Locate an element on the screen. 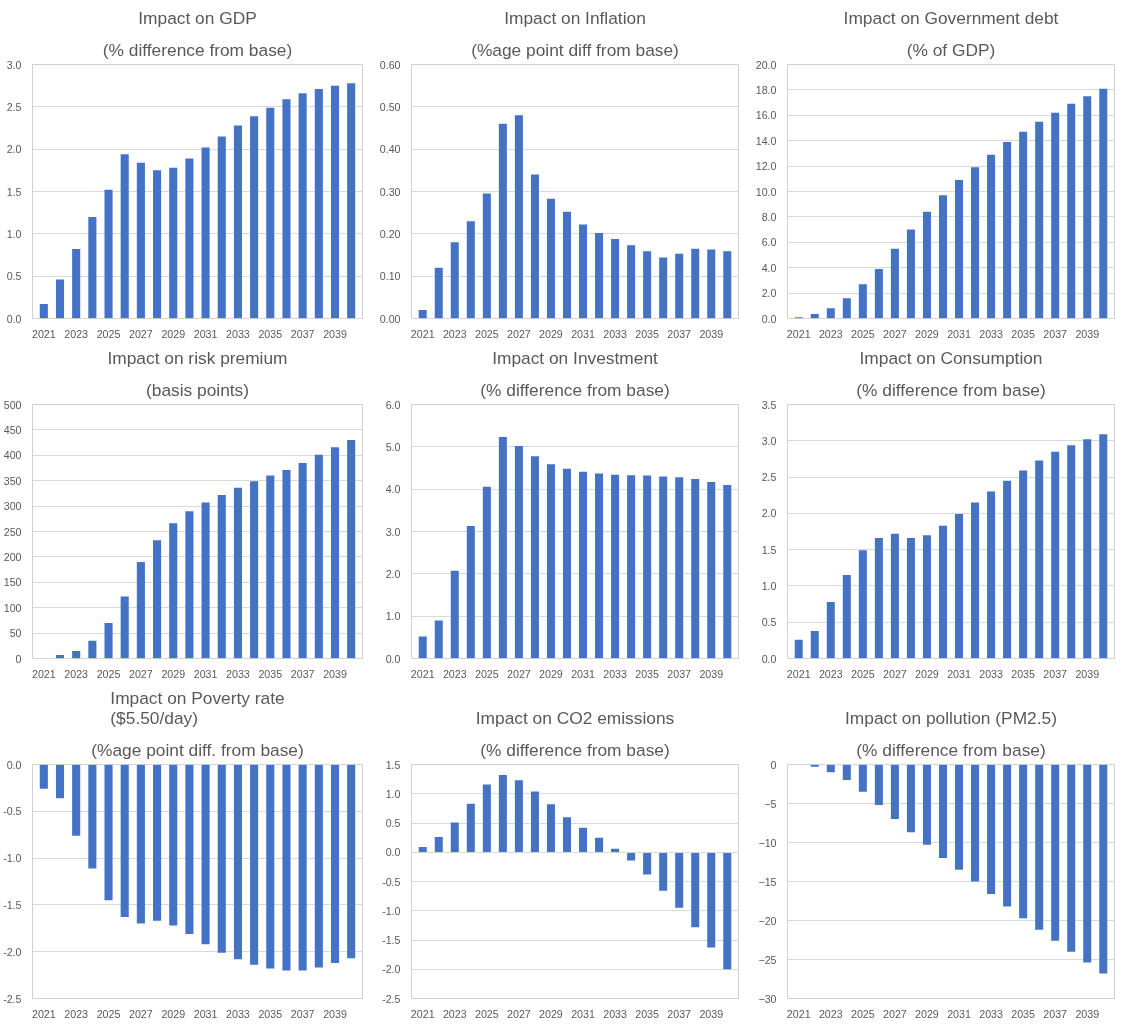  y-tick-label: 16.0 is located at coordinates (766, 115).